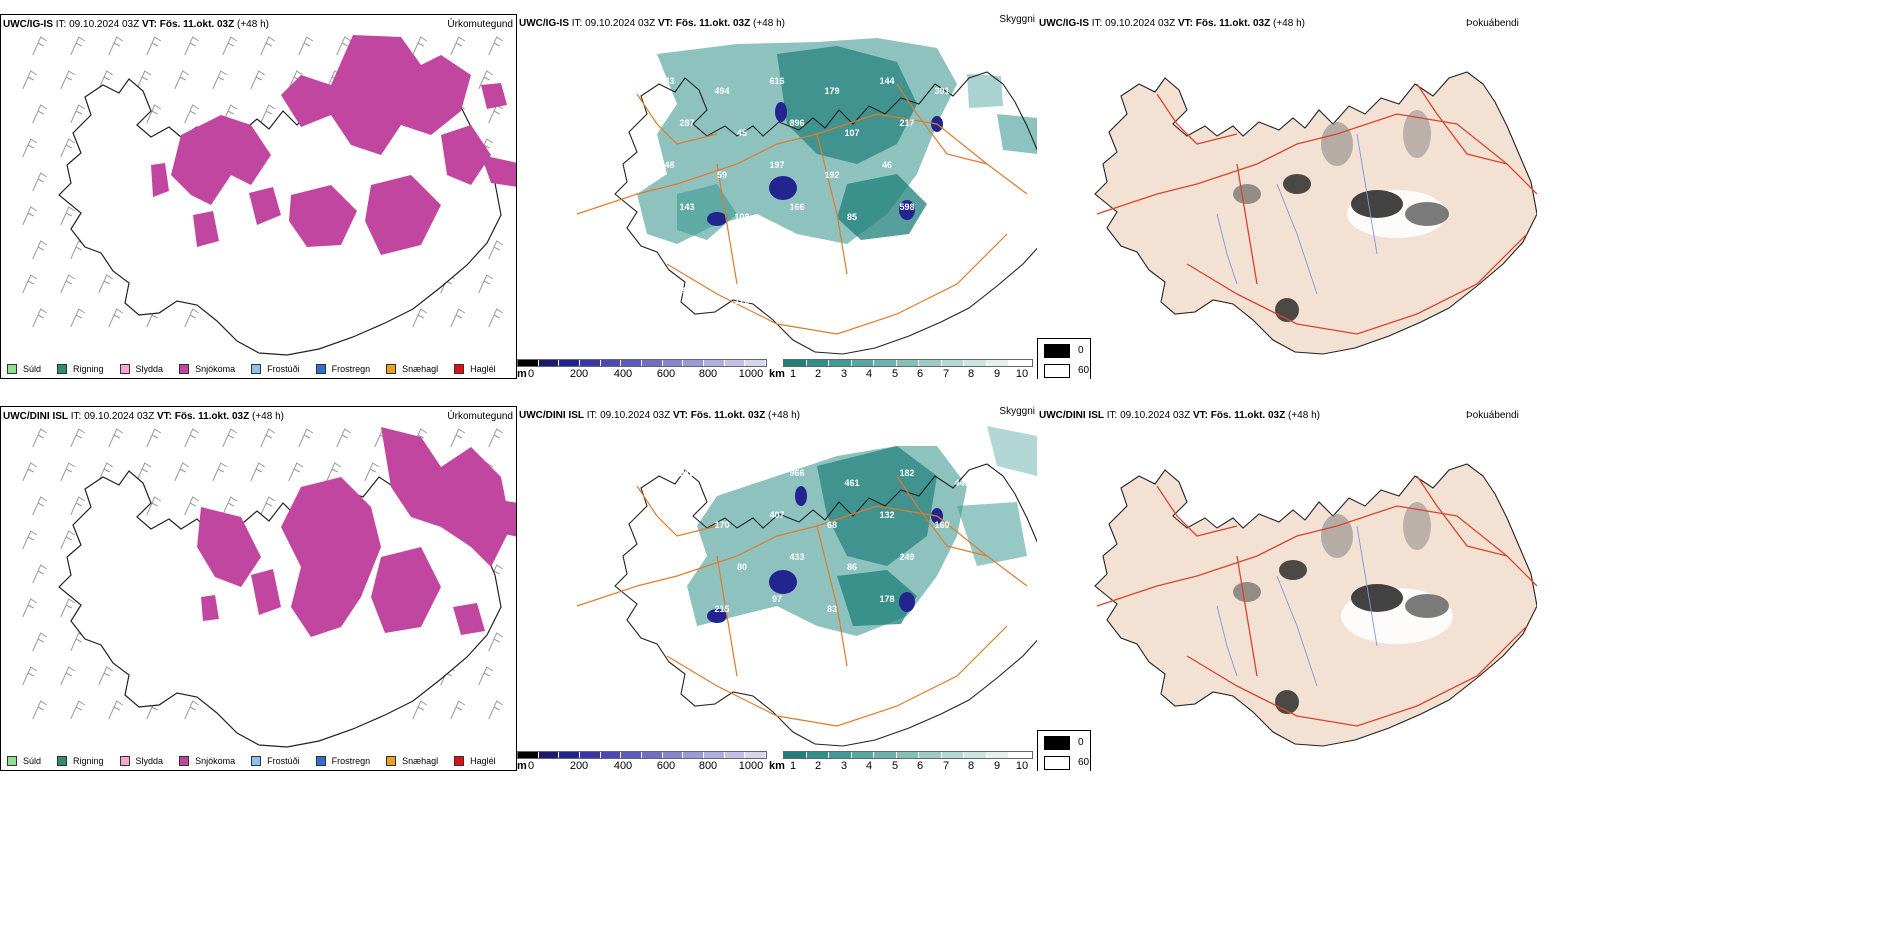 This screenshot has width=1900, height=950. Describe the element at coordinates (475, 369) in the screenshot. I see `legend-item: Haglél` at that location.